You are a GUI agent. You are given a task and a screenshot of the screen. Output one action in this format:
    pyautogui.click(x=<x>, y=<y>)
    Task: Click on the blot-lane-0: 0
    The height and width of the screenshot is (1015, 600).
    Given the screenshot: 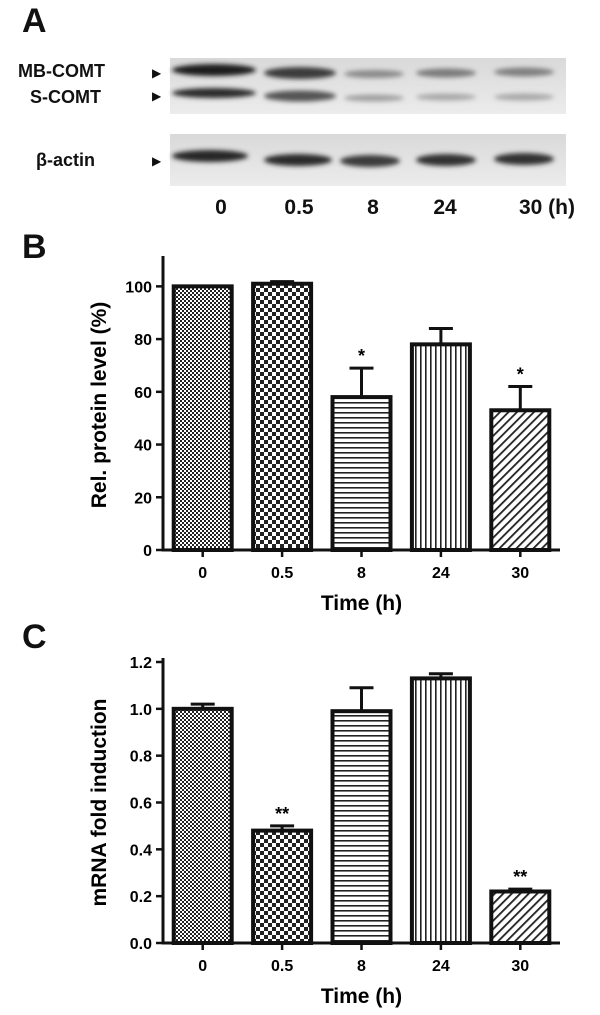 What is the action you would take?
    pyautogui.click(x=221, y=207)
    